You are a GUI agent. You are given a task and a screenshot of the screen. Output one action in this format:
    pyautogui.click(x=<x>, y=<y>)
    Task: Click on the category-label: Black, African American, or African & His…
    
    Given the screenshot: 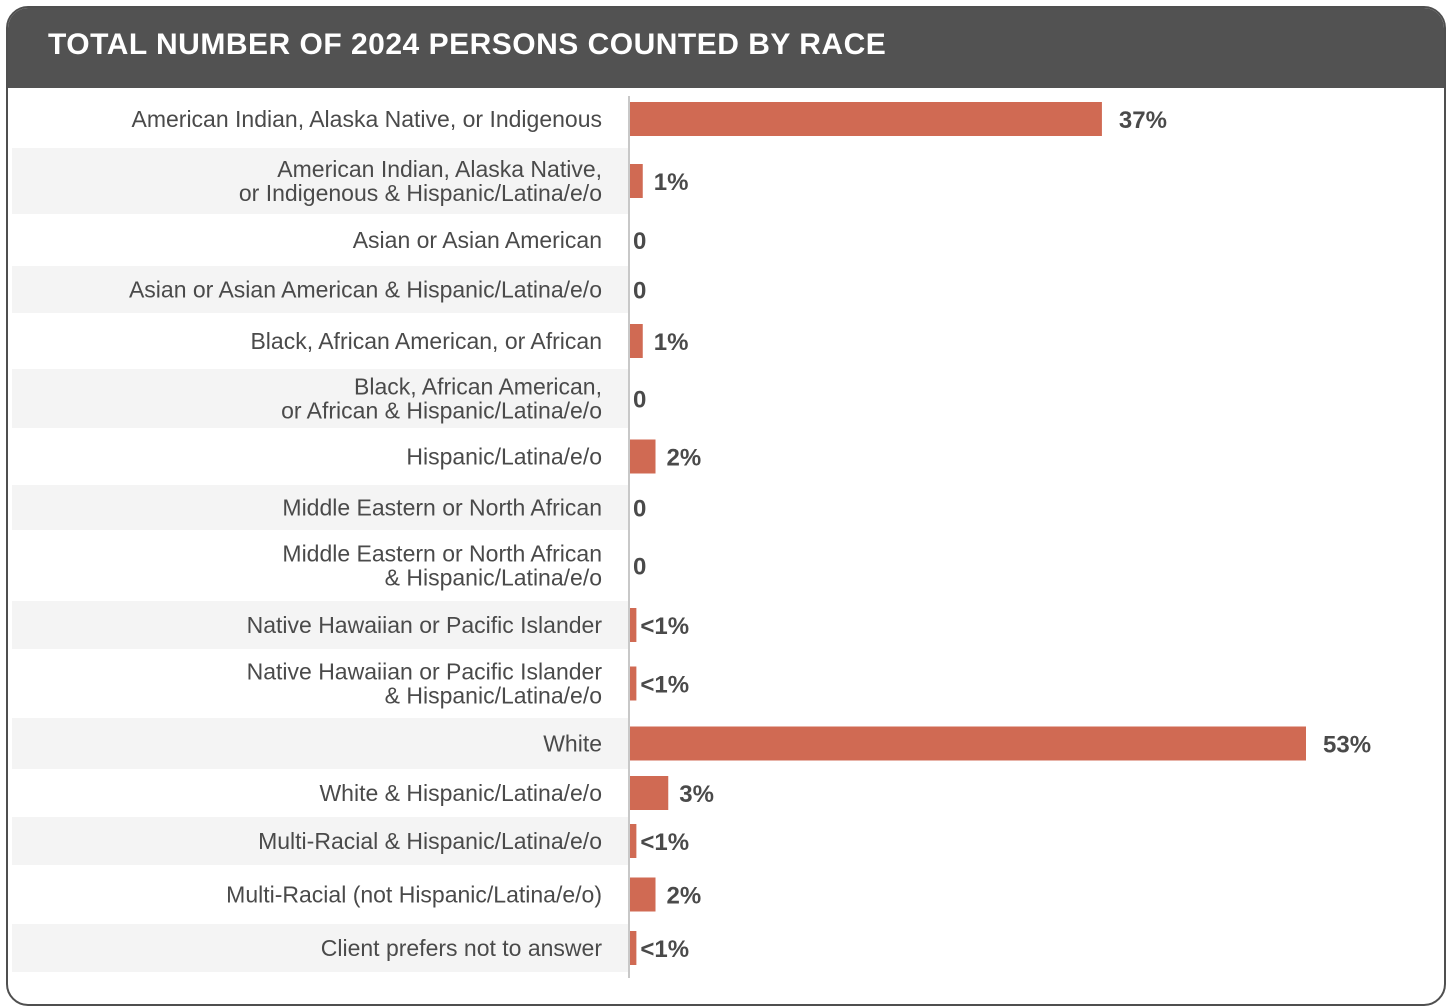 What is the action you would take?
    pyautogui.click(x=441, y=399)
    